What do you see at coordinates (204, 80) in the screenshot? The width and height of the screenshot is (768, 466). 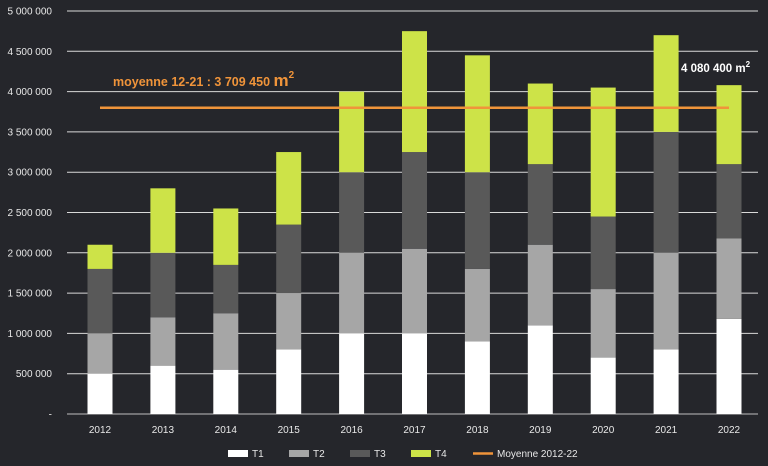 I see `average-annotation: moyenne 12-21 : 3 709 450 m2` at bounding box center [204, 80].